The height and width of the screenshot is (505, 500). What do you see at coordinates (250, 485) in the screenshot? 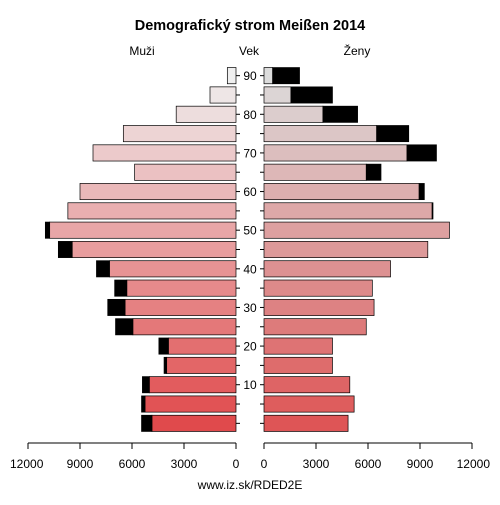
I see `footer-url: www.iz.sk/RDED2E` at bounding box center [250, 485].